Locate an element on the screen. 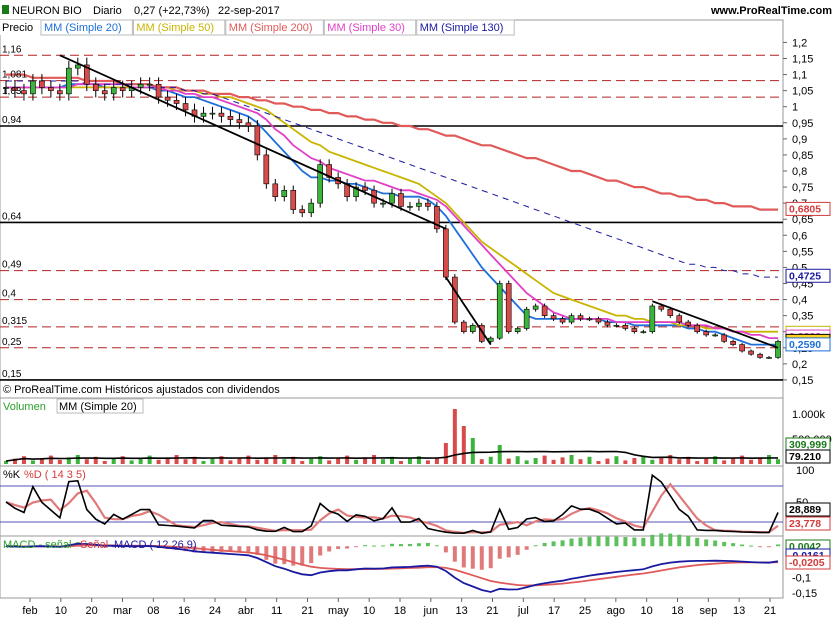  value-box-text: 79.210 is located at coordinates (805, 457).